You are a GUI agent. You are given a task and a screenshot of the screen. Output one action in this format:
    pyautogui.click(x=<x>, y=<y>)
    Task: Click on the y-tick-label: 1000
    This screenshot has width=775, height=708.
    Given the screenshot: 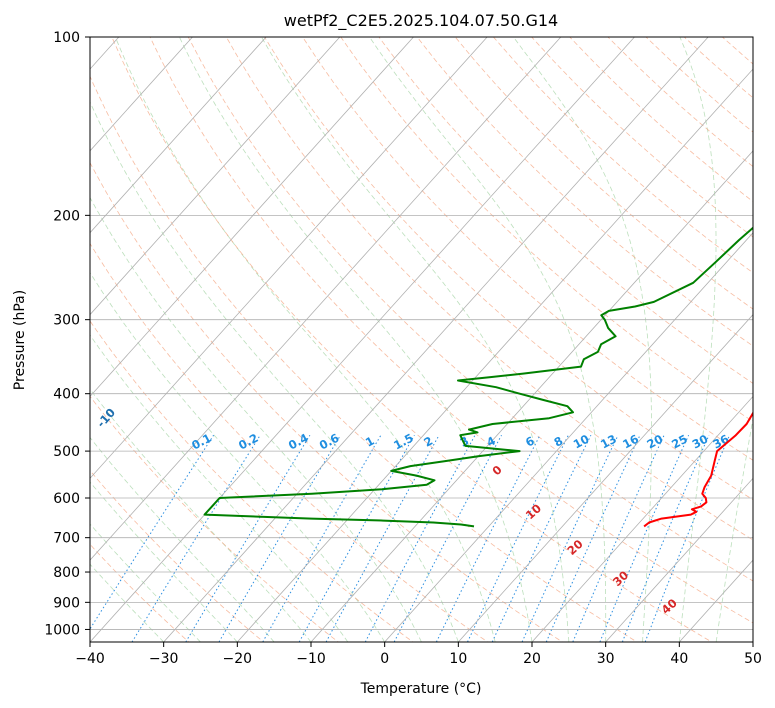 What is the action you would take?
    pyautogui.click(x=62, y=630)
    